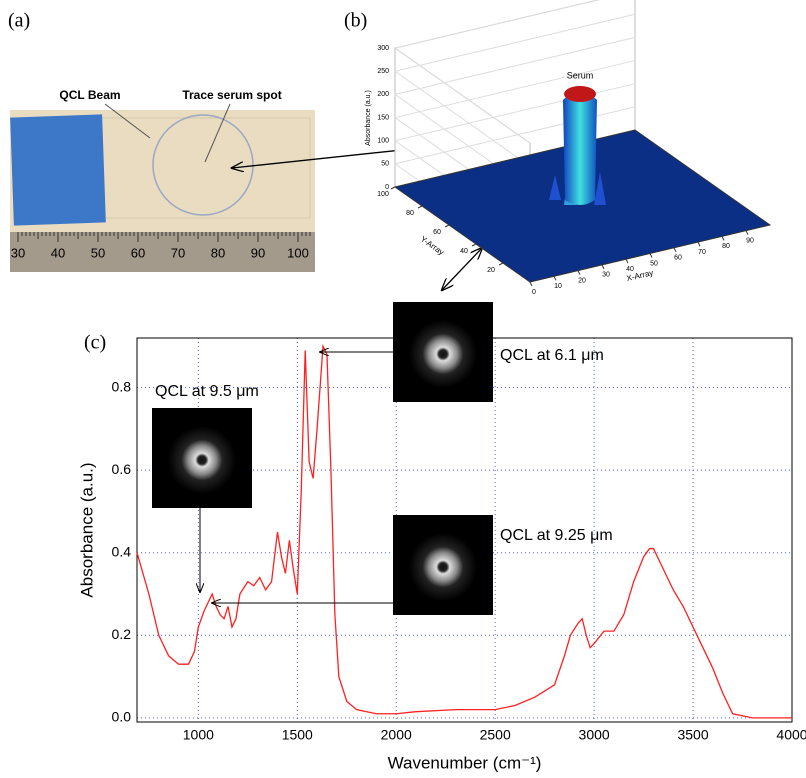  I want to click on y-tick-label: 40, so click(464, 251).